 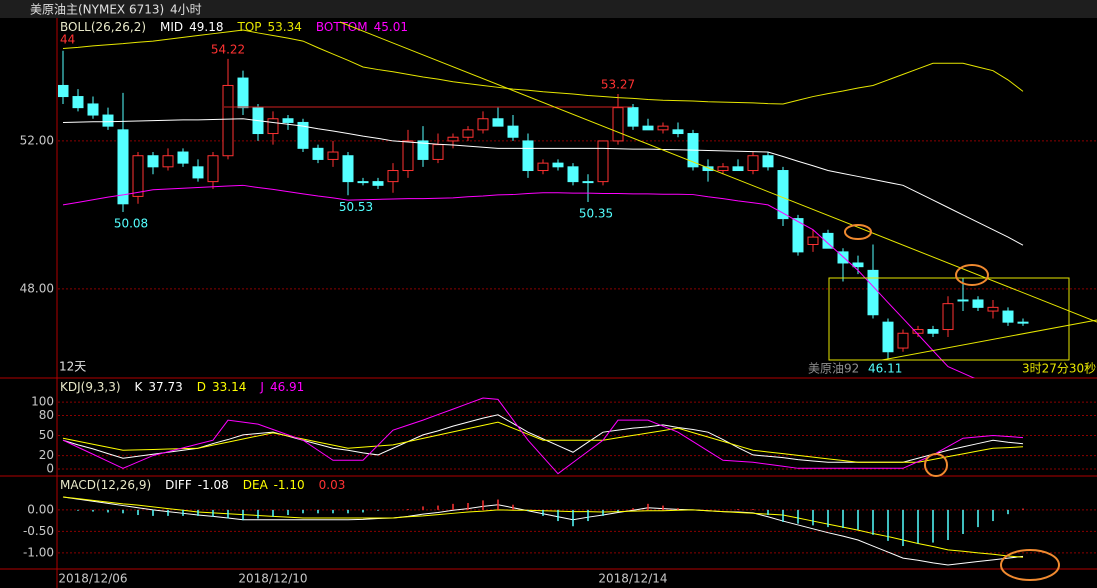 What do you see at coordinates (46, 415) in the screenshot?
I see `y-tick-label: 80` at bounding box center [46, 415].